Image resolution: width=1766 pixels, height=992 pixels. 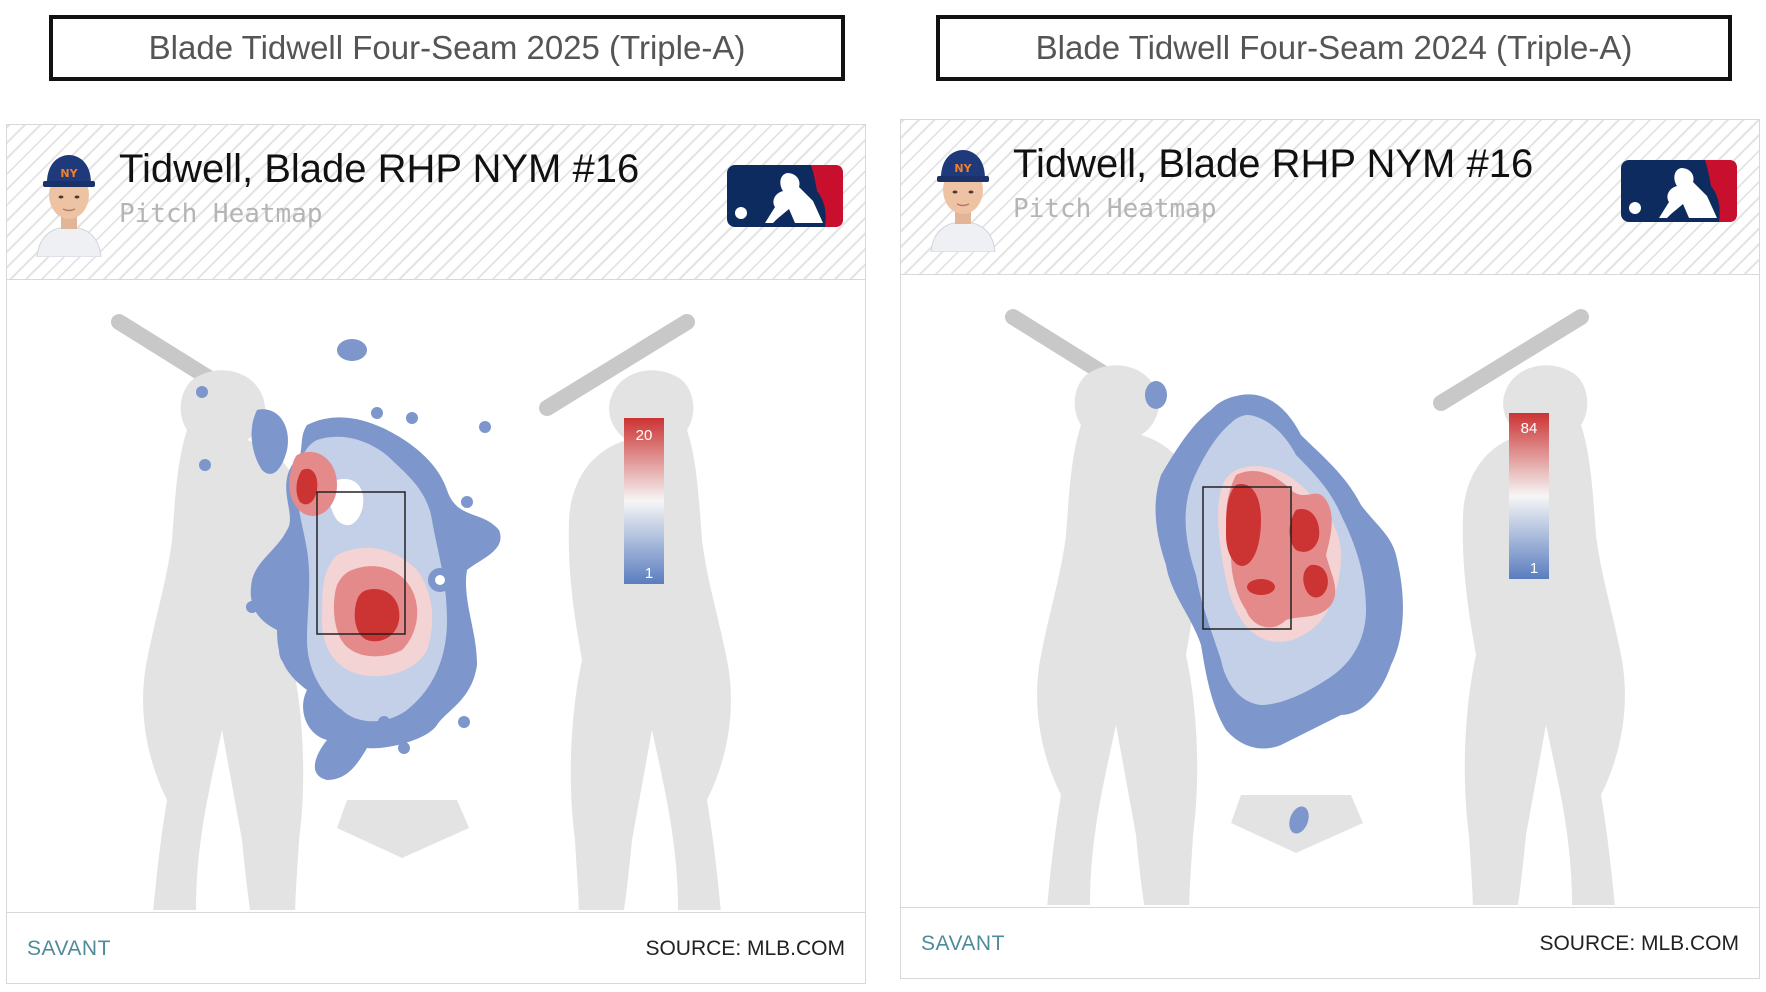 I want to click on chart-title-2025: Blade Tidwell Four-Seam 2025 (Triple-A), so click(x=447, y=48).